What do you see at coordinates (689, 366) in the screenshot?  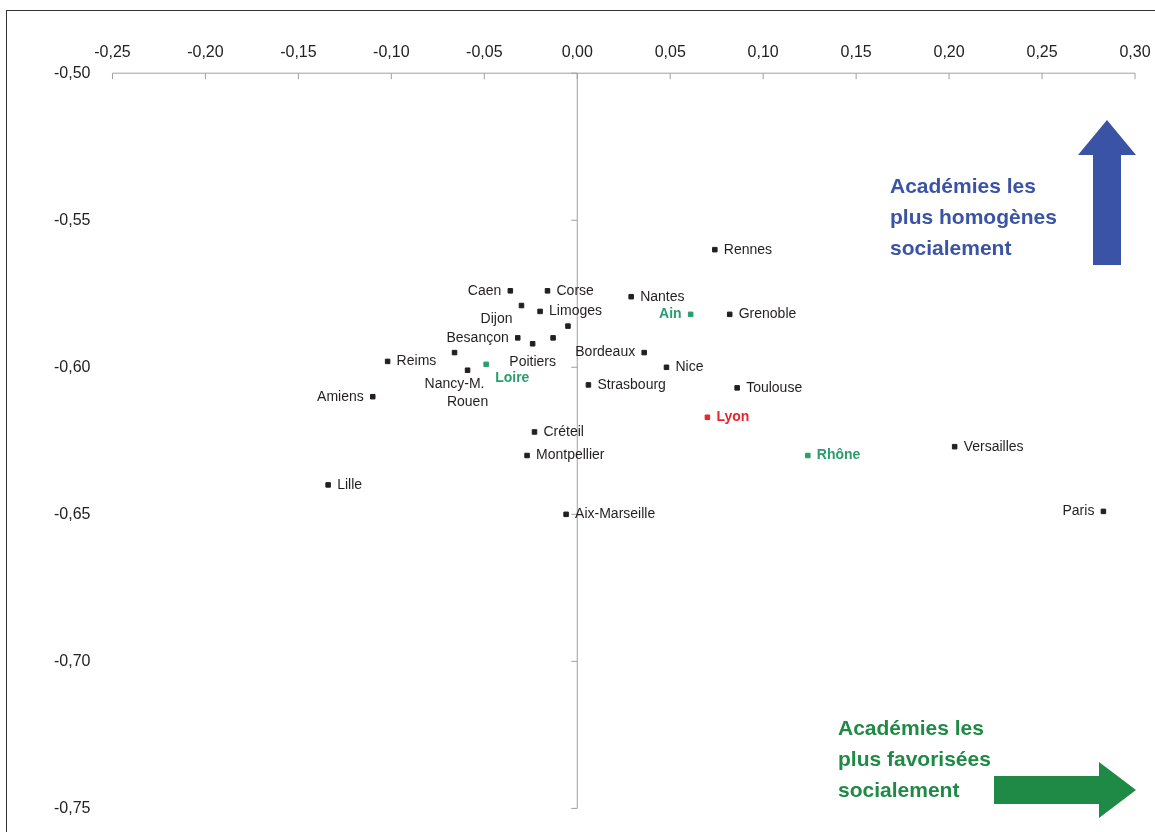 I see `annotation: Nice` at bounding box center [689, 366].